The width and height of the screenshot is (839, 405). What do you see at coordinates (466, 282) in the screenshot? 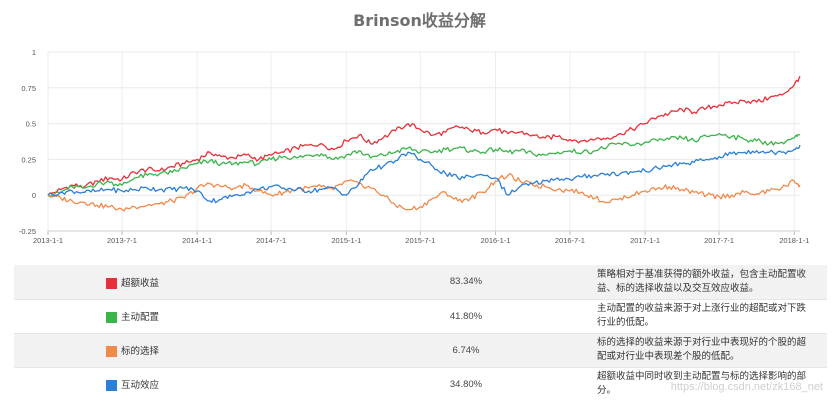
I see `legend-value: 83.34%` at bounding box center [466, 282].